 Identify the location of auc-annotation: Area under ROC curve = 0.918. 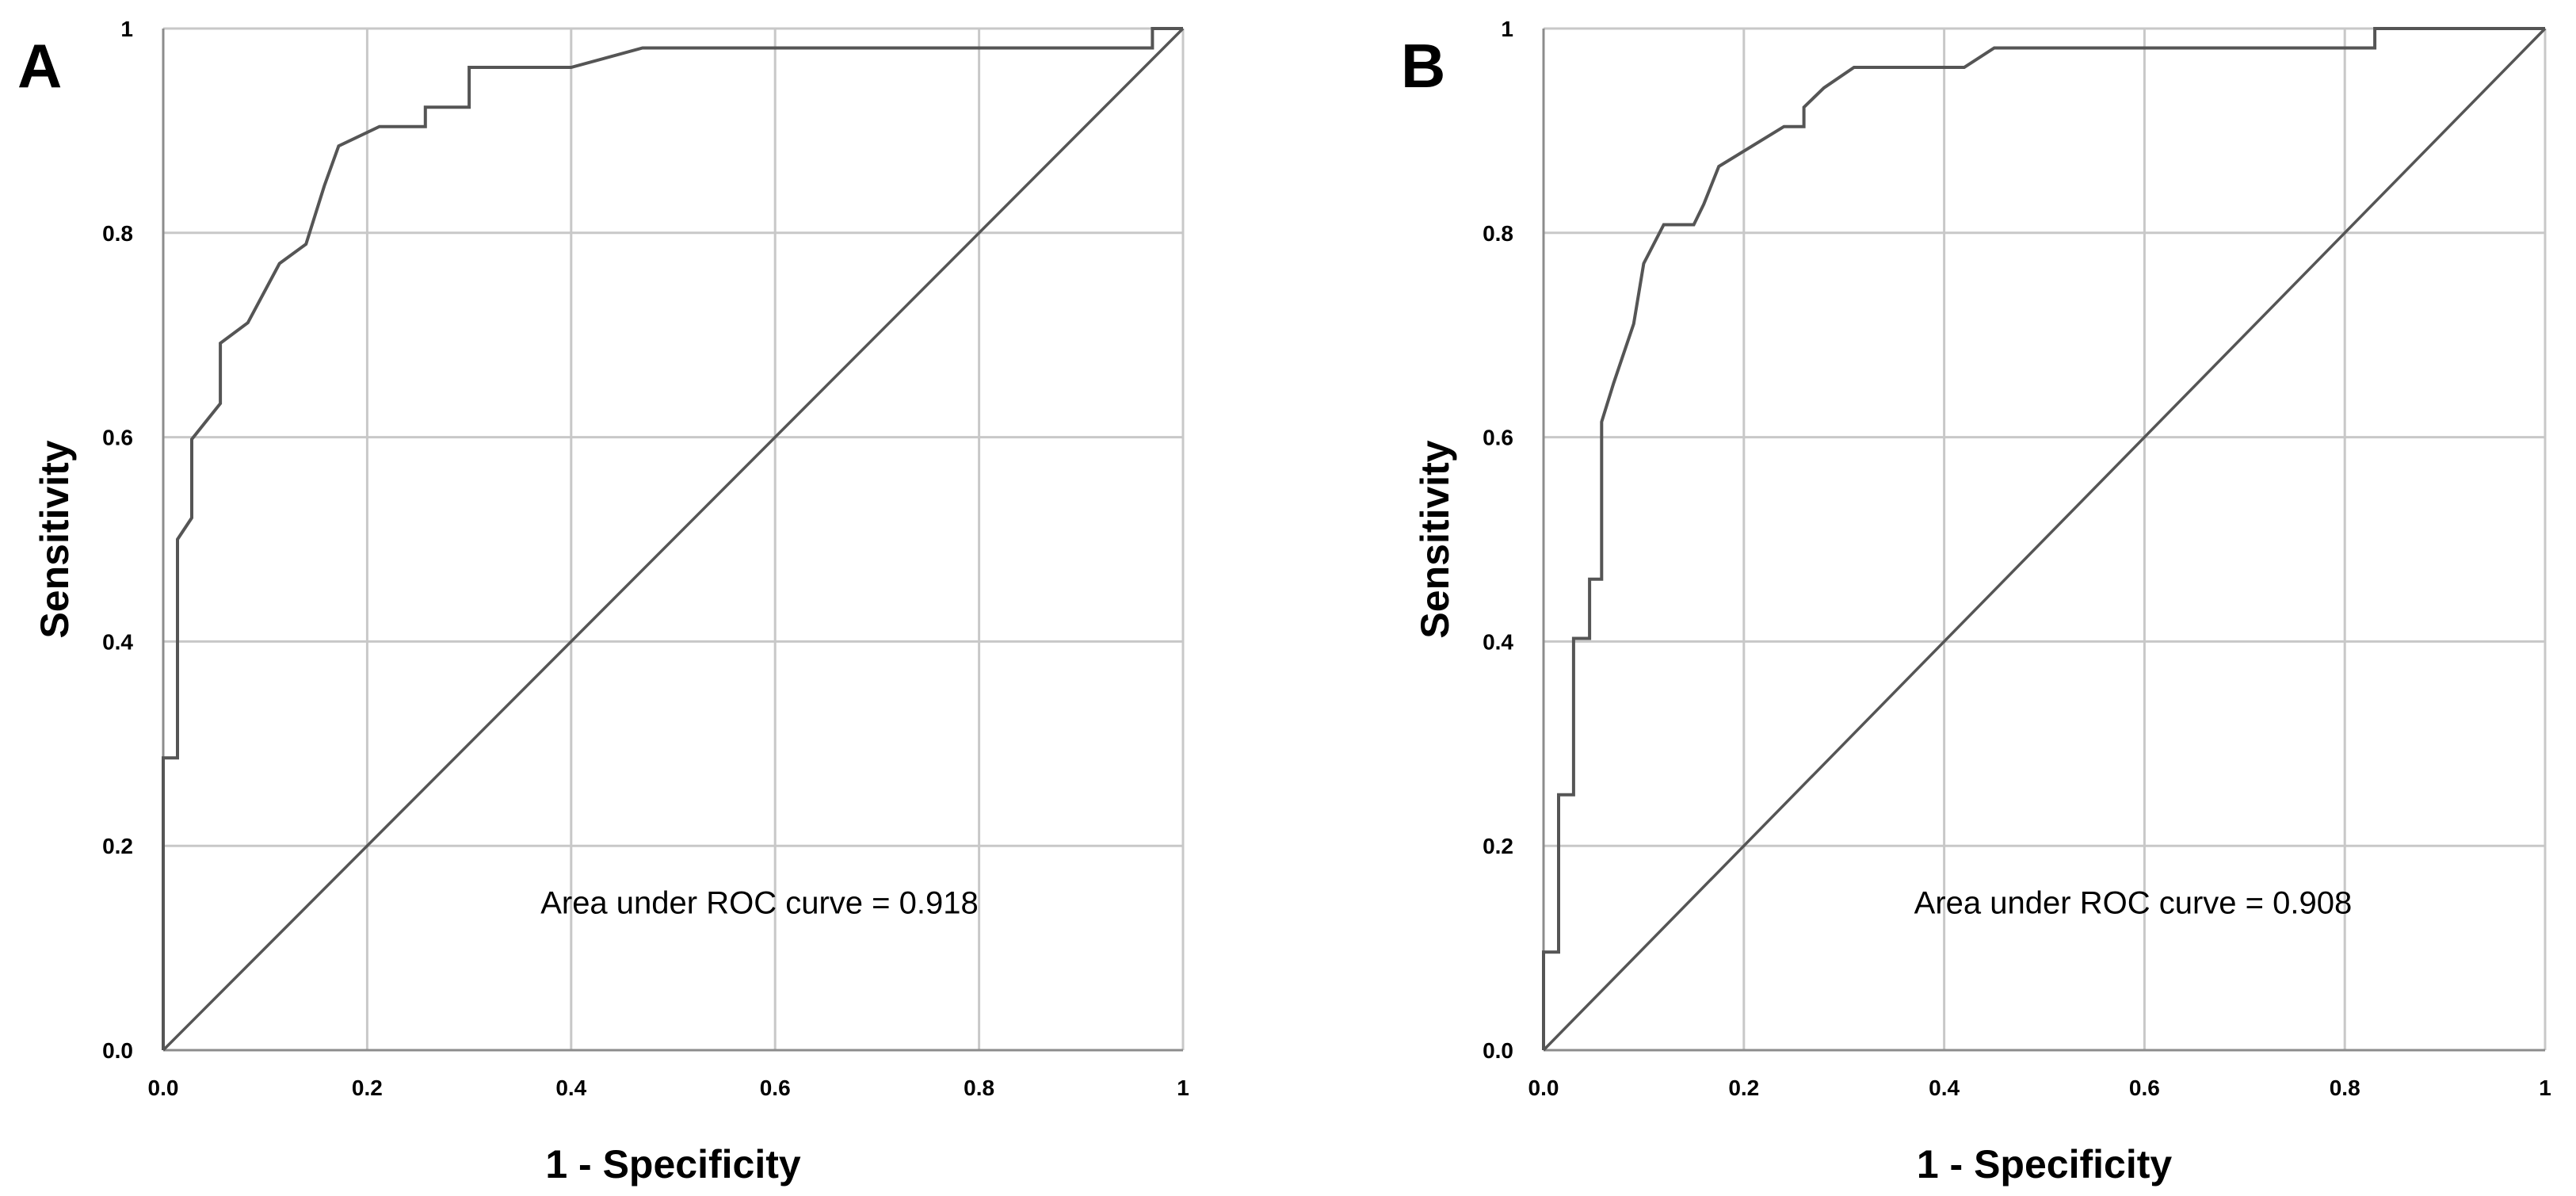
(759, 903).